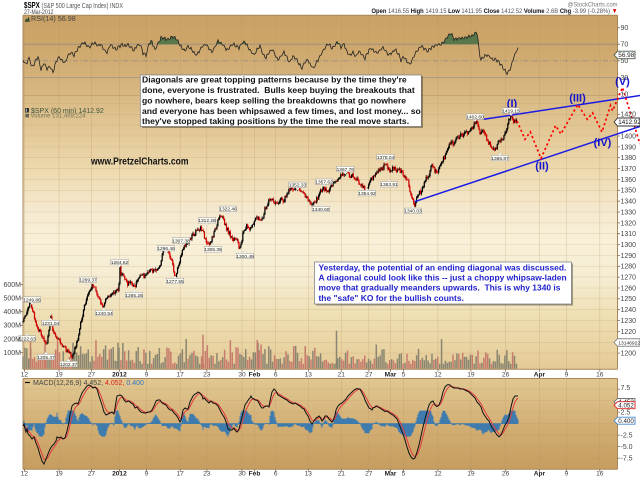 The image size is (640, 484). Describe the element at coordinates (629, 147) in the screenshot. I see `svg-text: 1390` at that location.